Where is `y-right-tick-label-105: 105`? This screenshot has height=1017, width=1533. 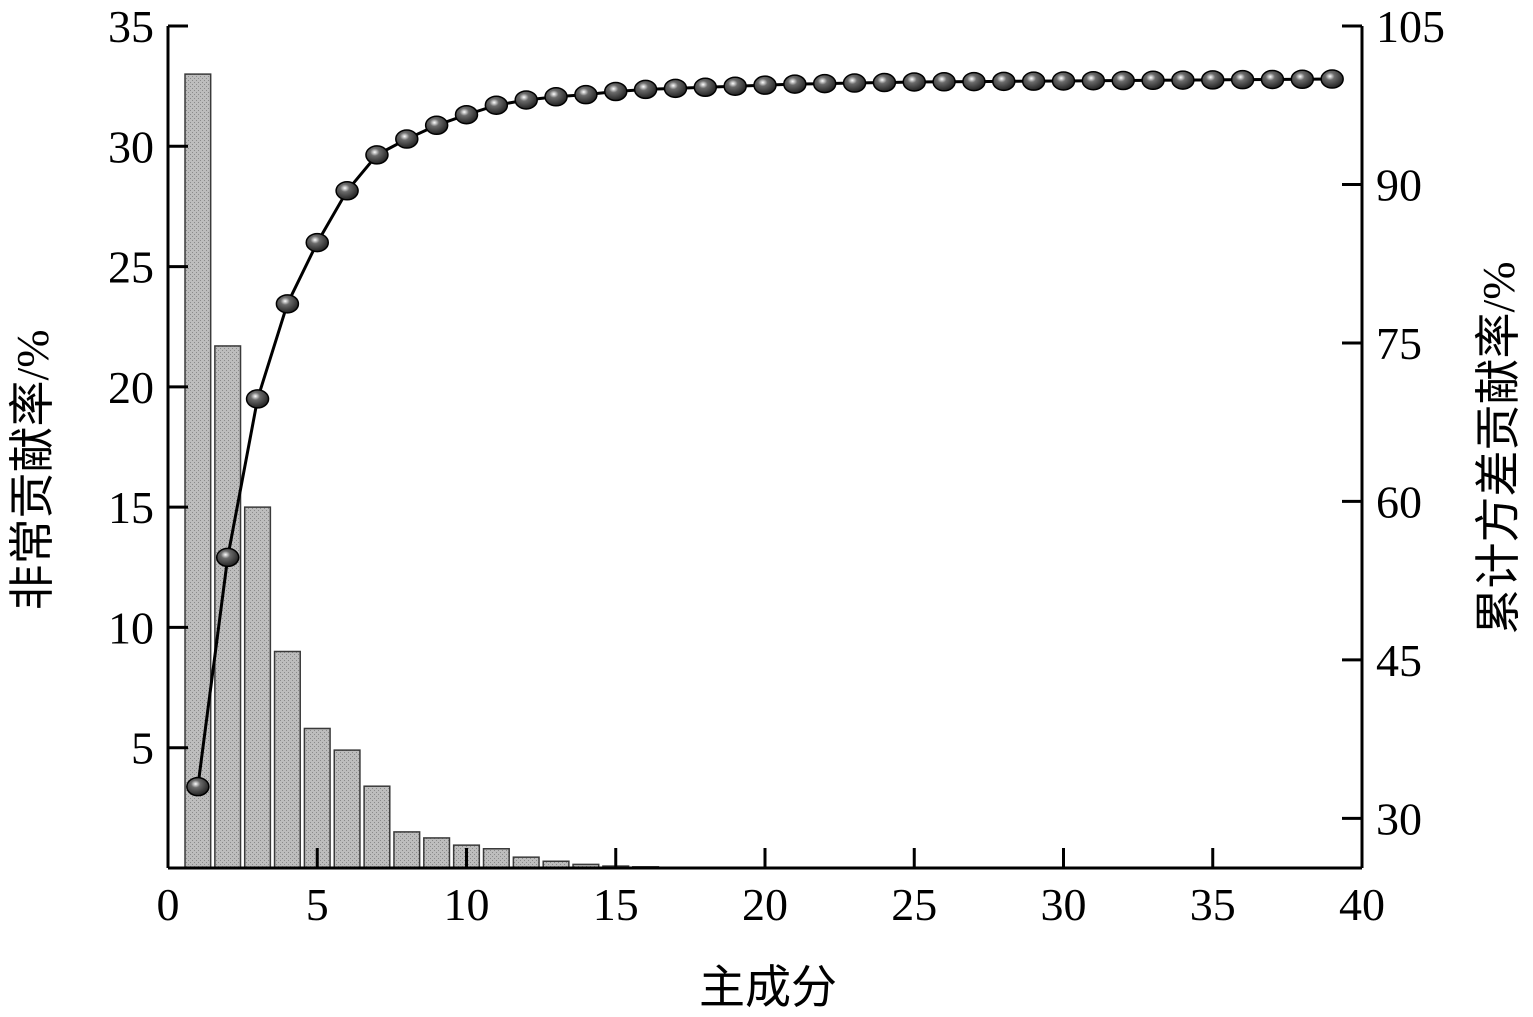 y-right-tick-label-105: 105 is located at coordinates (1410, 26).